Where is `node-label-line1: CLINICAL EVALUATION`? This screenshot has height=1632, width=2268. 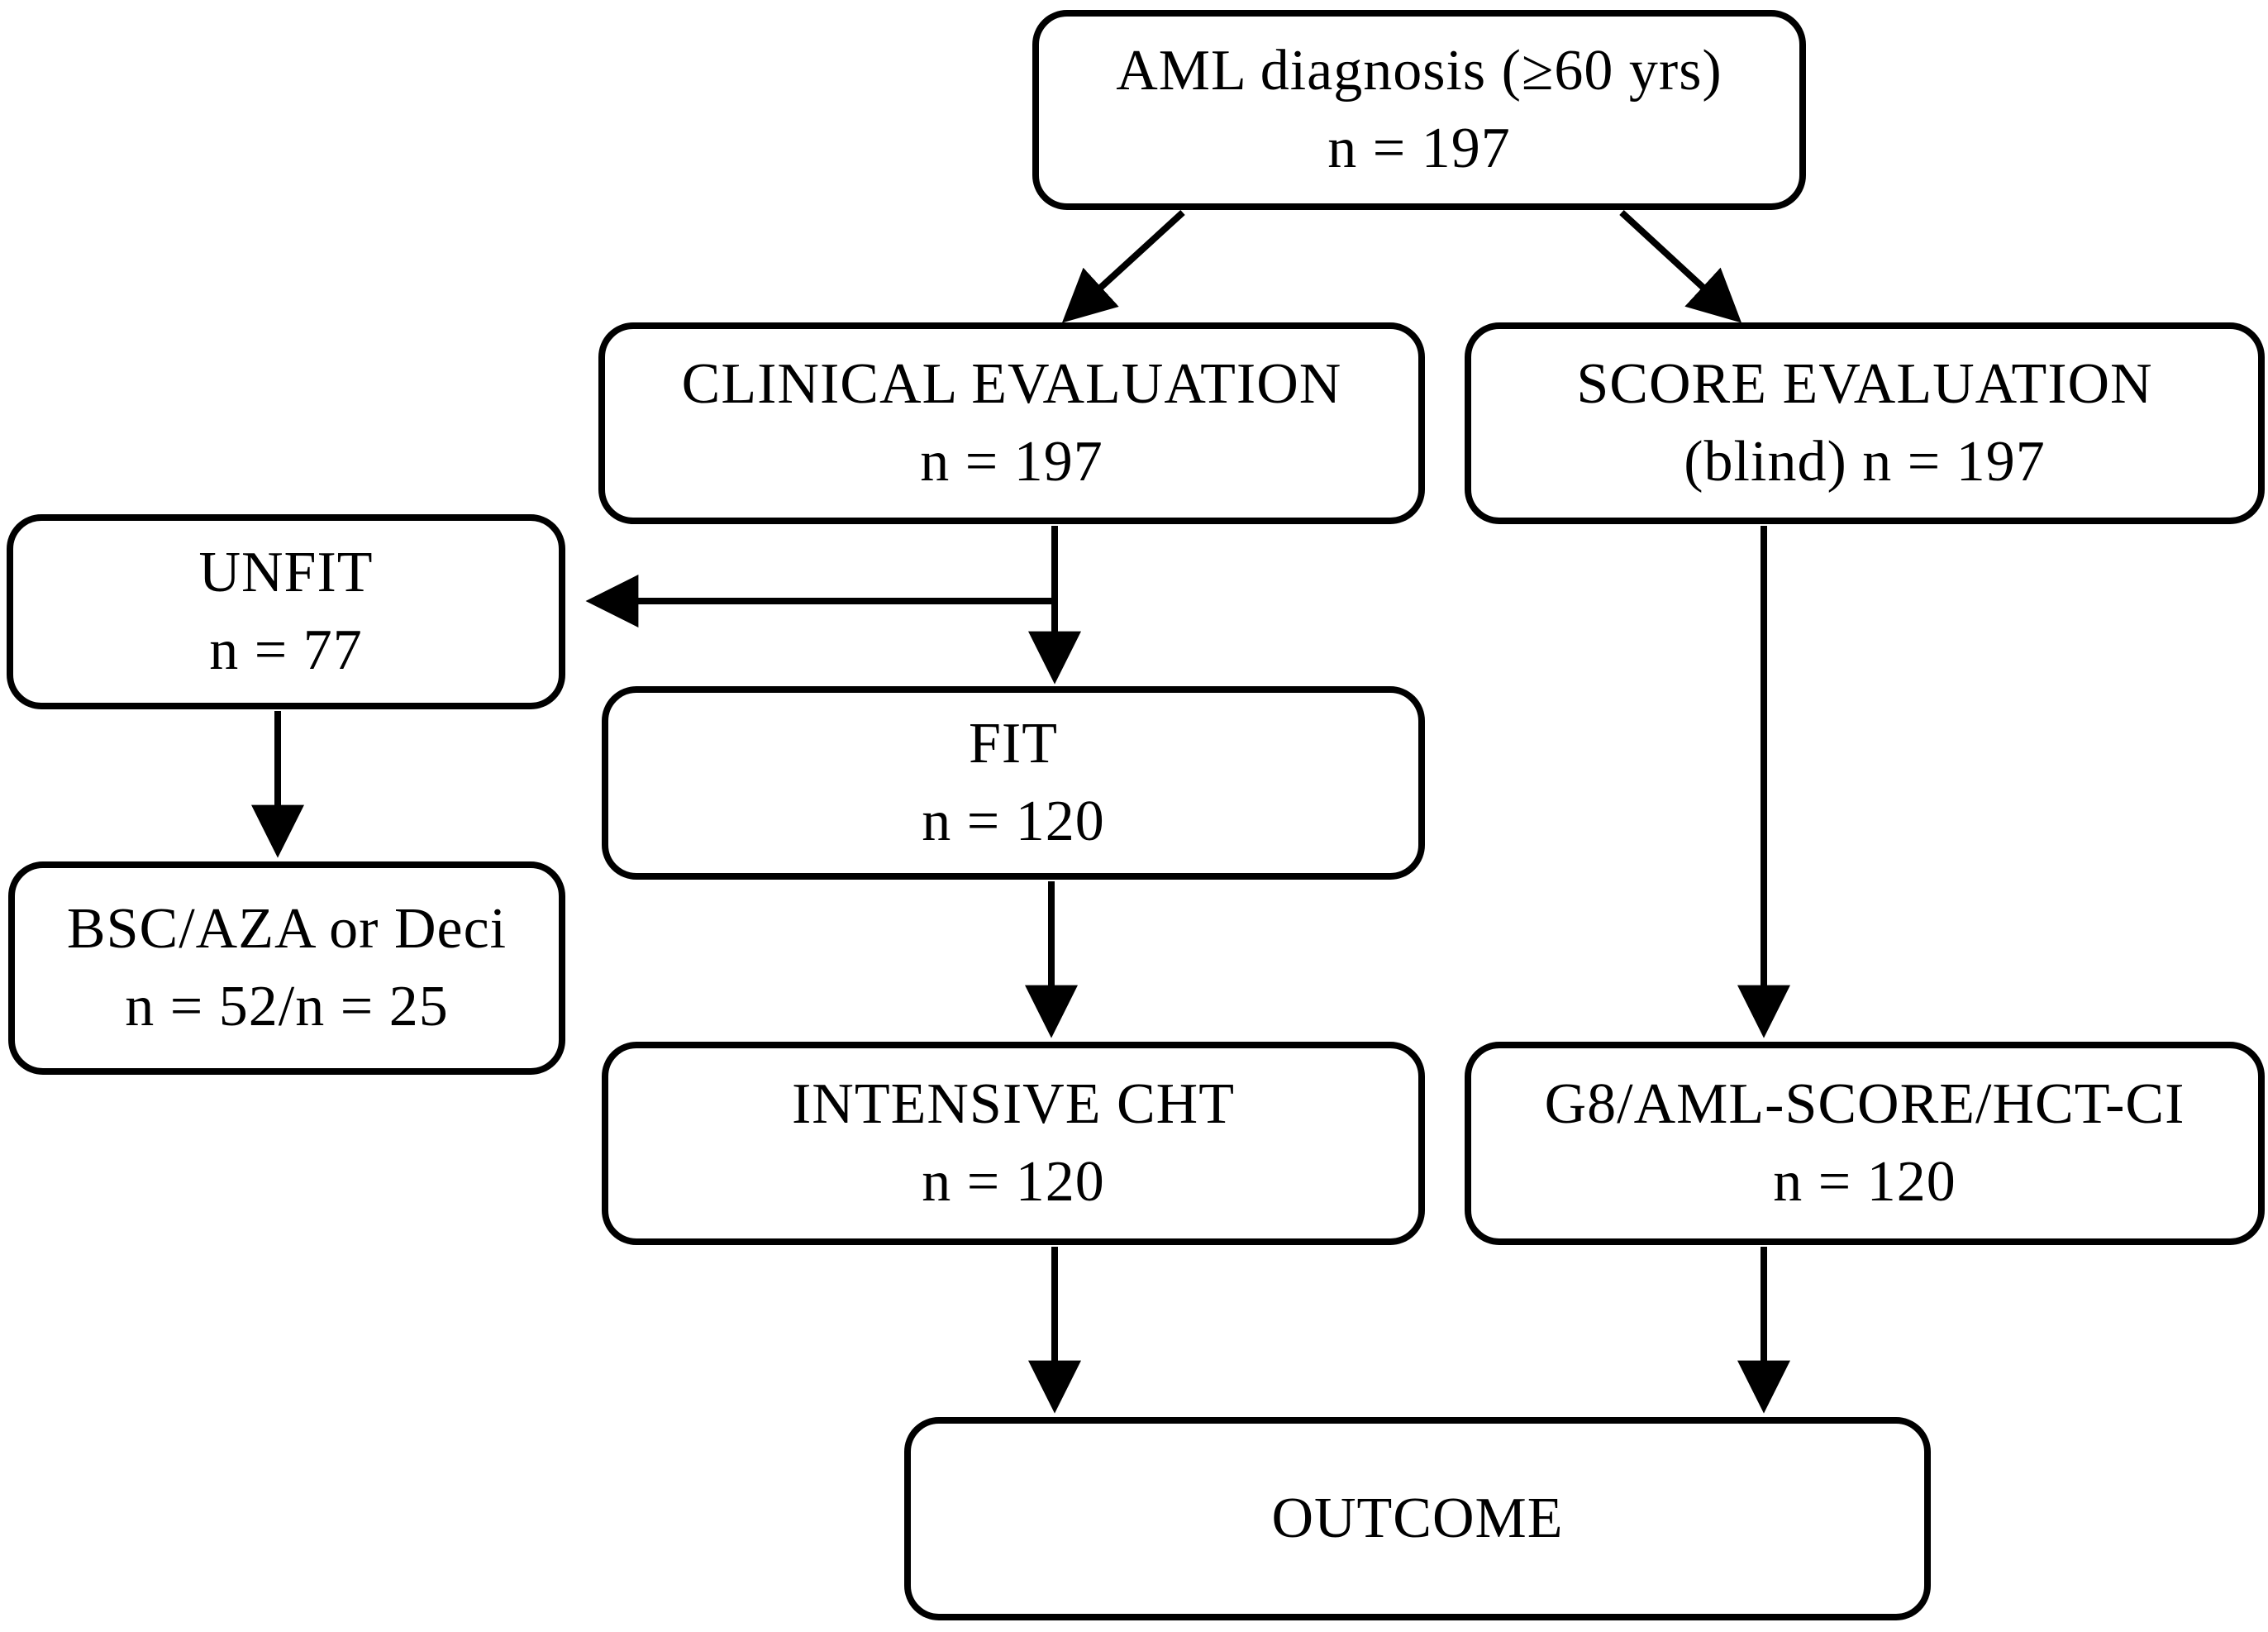
node-label-line1: CLINICAL EVALUATION is located at coordinates (1011, 384).